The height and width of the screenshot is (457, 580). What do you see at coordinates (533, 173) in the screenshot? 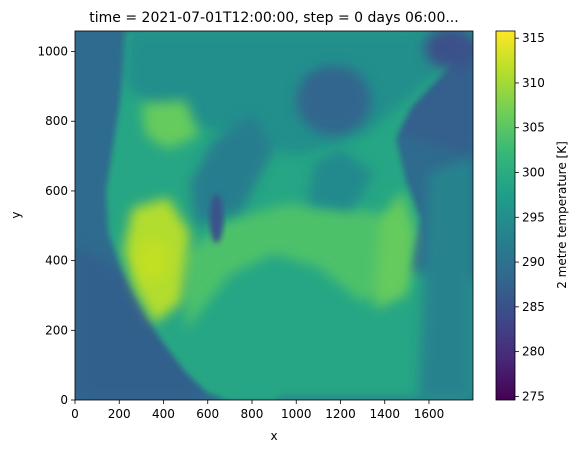
I see `colorbar-tick-label: 300` at bounding box center [533, 173].